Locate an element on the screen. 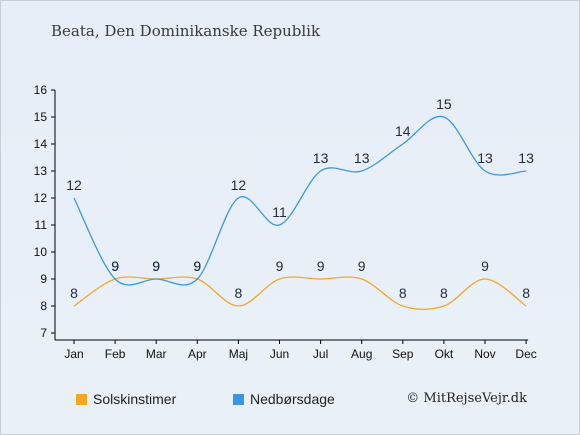  y-tick-label: 16 is located at coordinates (41, 90).